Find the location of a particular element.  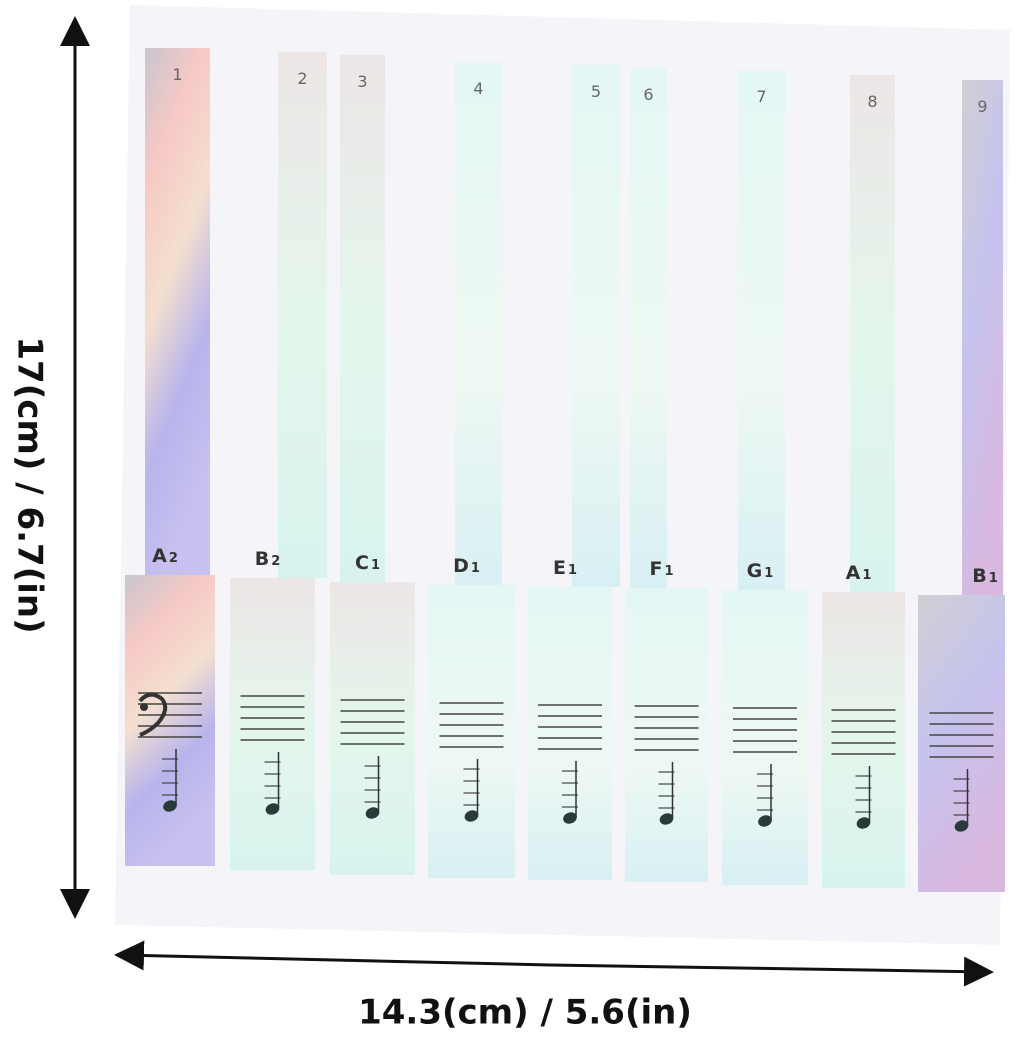

key: 1 A 2 is located at coordinates (170, 457).